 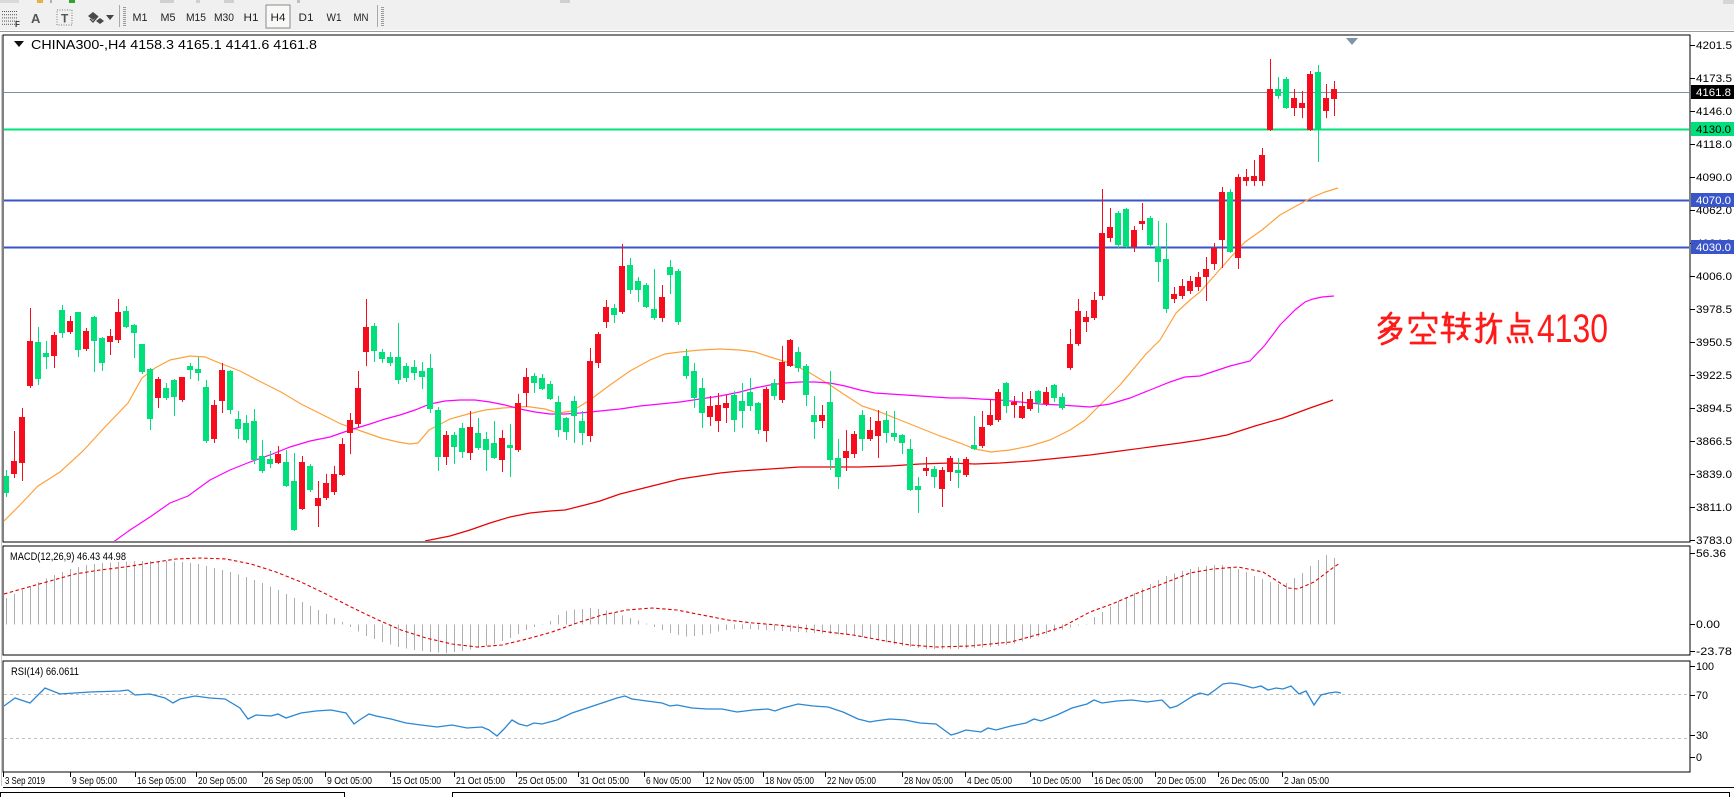 I want to click on svg-text: 26 Sep 05:00, so click(x=288, y=781).